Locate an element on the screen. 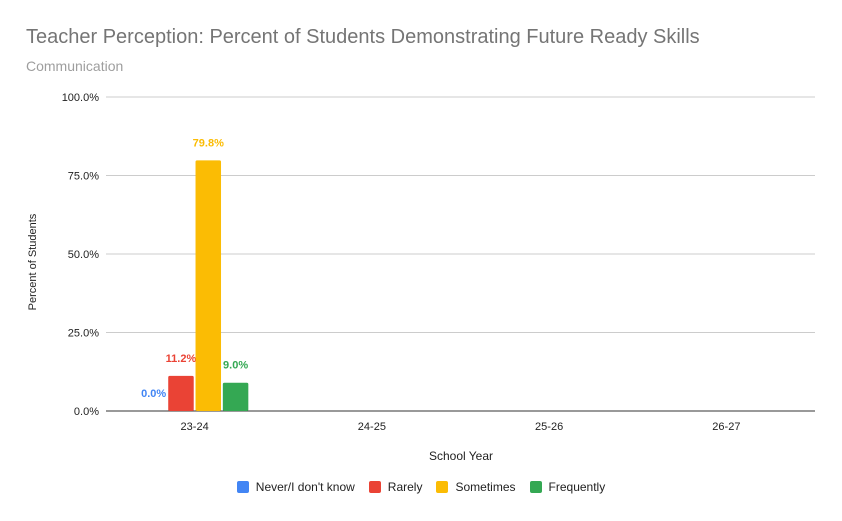 The height and width of the screenshot is (521, 842). legend-label-frequently: Frequently is located at coordinates (577, 487).